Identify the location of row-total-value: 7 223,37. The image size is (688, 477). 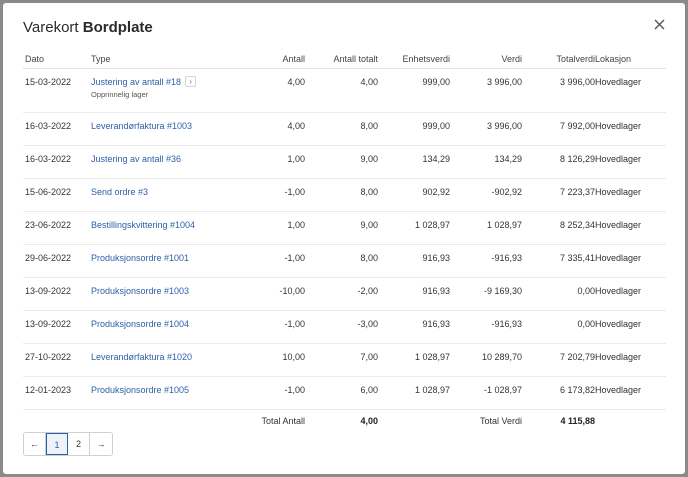
(577, 192).